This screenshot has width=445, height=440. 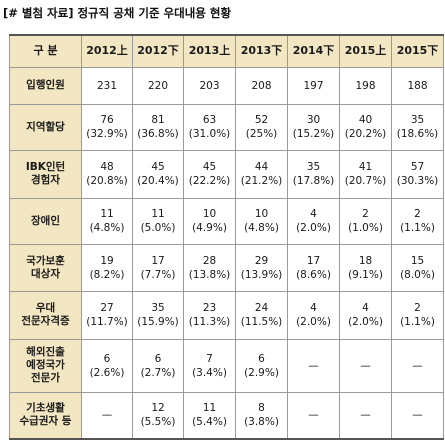 I want to click on row-header-line: 대상자, so click(x=45, y=273).